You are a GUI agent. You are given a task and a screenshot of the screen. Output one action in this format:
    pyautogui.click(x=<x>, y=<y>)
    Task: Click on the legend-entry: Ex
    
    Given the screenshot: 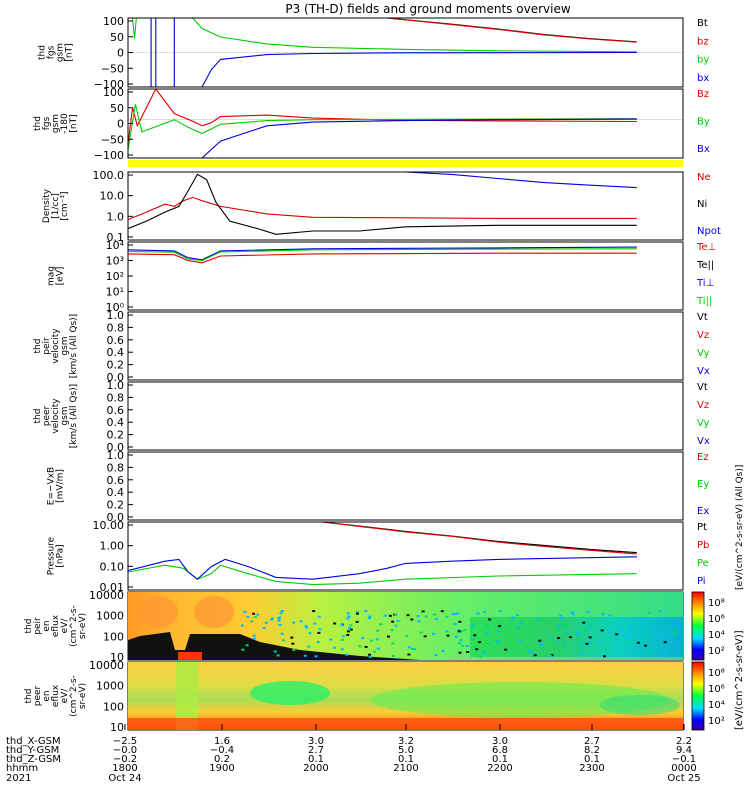 What is the action you would take?
    pyautogui.click(x=703, y=511)
    